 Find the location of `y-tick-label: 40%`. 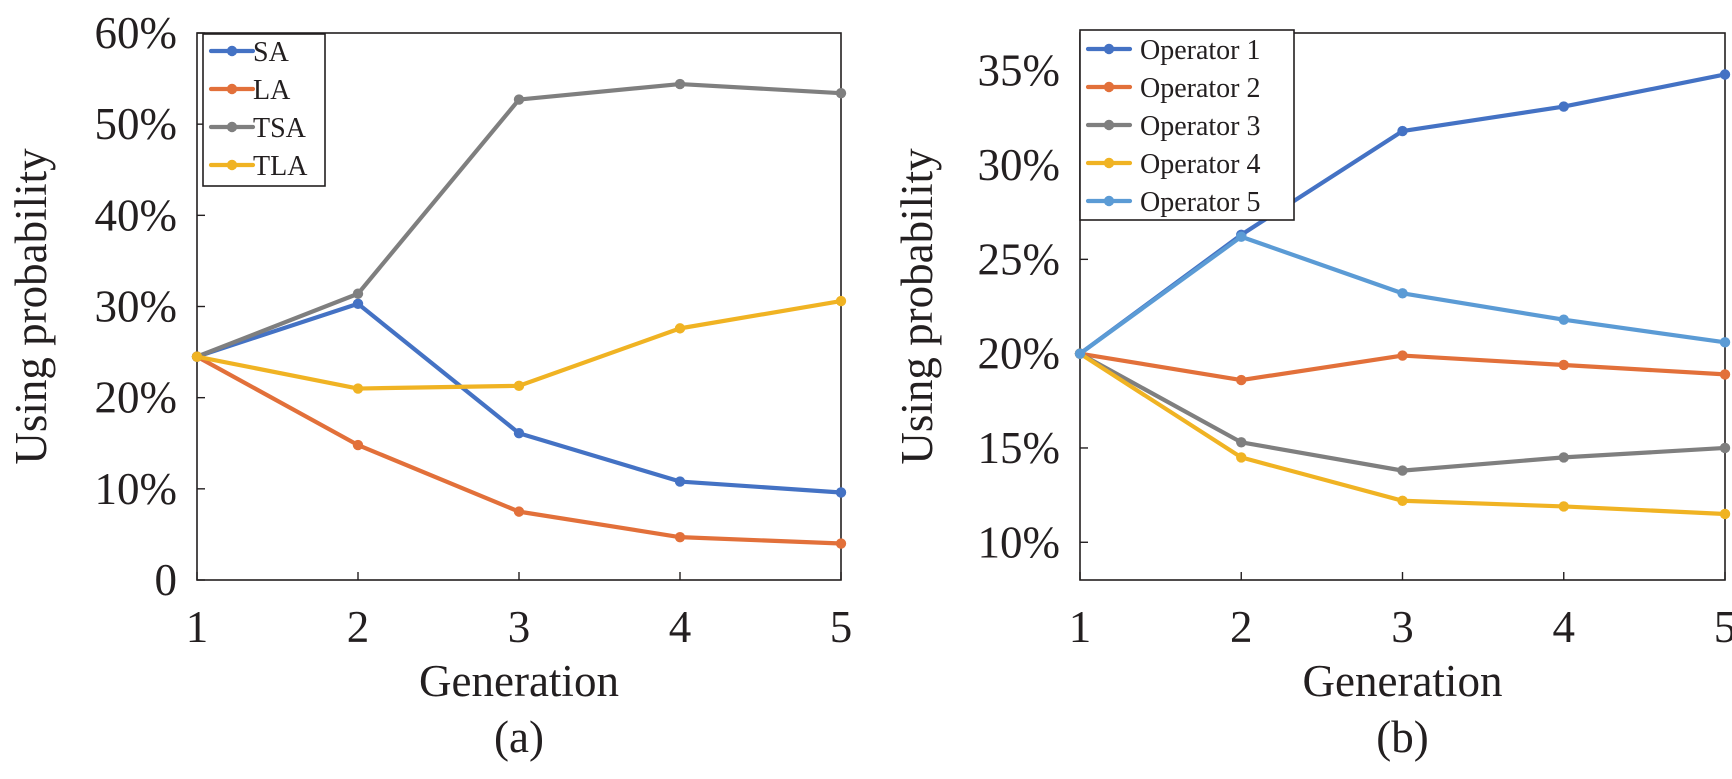

y-tick-label: 40% is located at coordinates (136, 215).